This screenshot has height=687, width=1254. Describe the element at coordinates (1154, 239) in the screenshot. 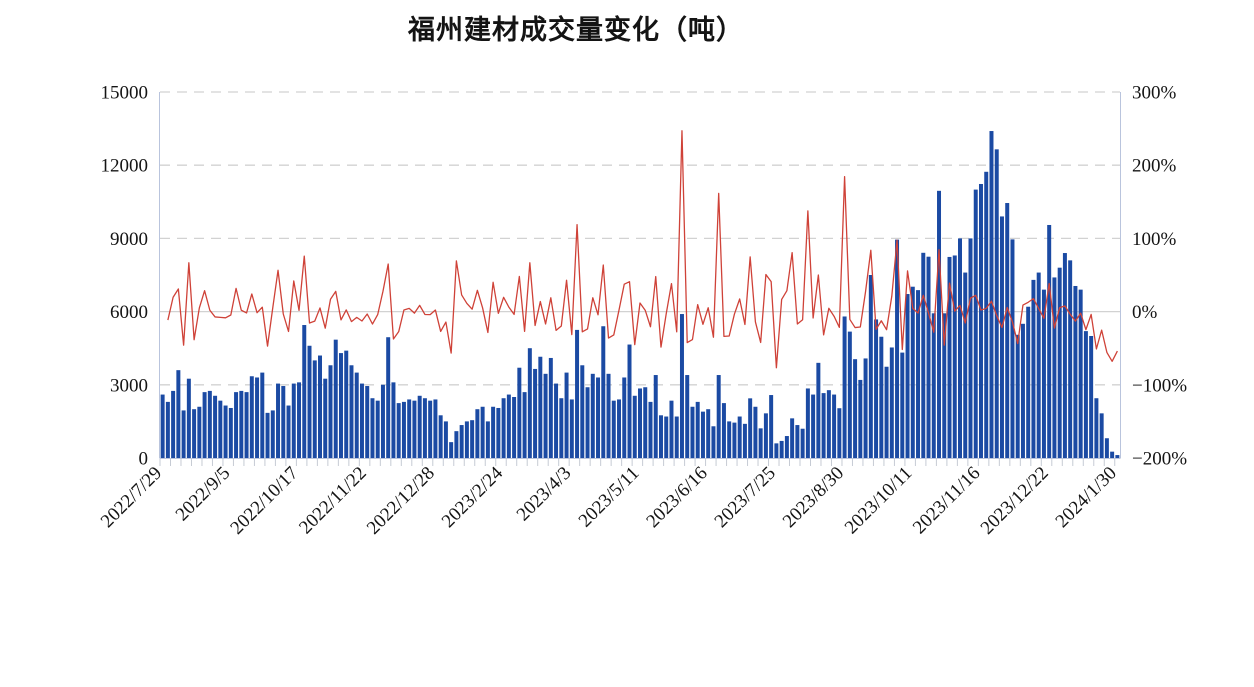

I see `y-axis-right-label: 100%` at that location.